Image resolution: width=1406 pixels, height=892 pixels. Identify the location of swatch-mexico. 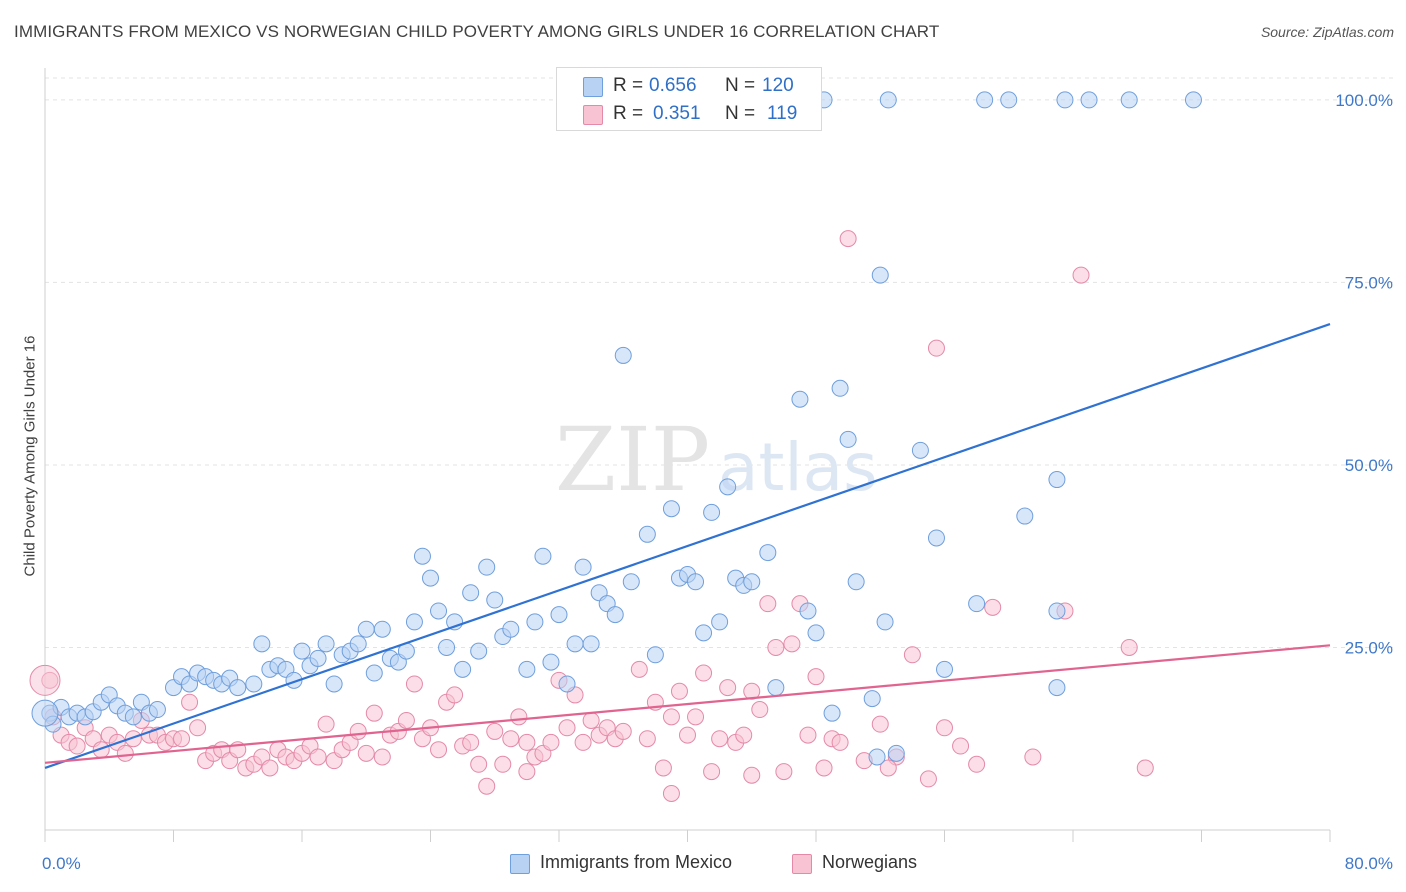
(593, 87).